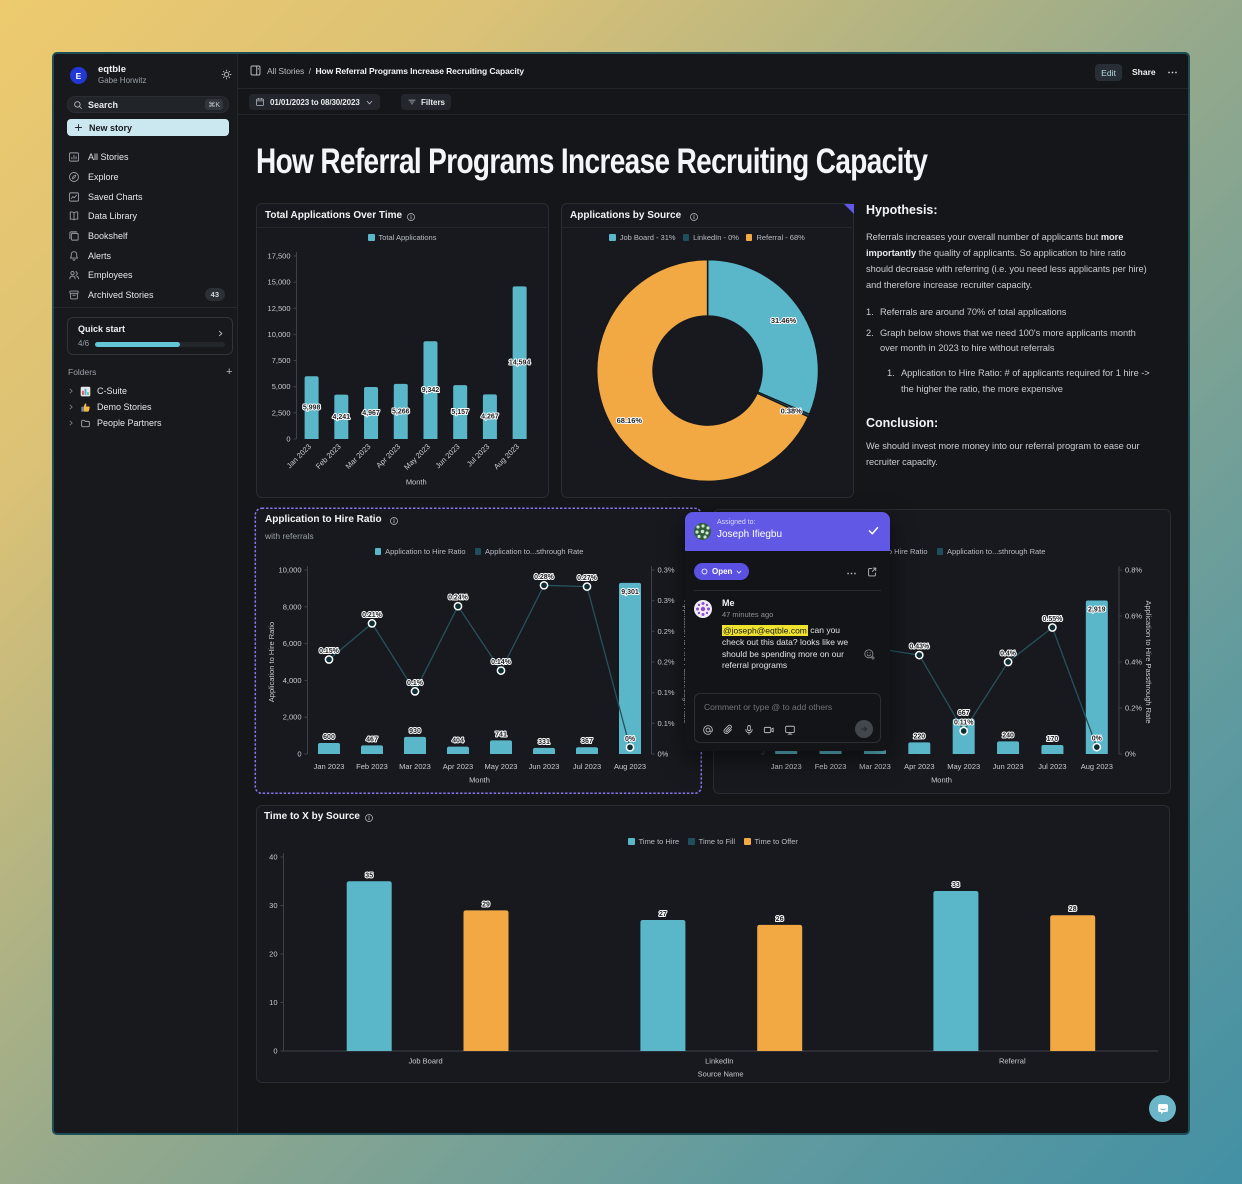  Describe the element at coordinates (328, 456) in the screenshot. I see `svg-text: Feb 2023` at that location.